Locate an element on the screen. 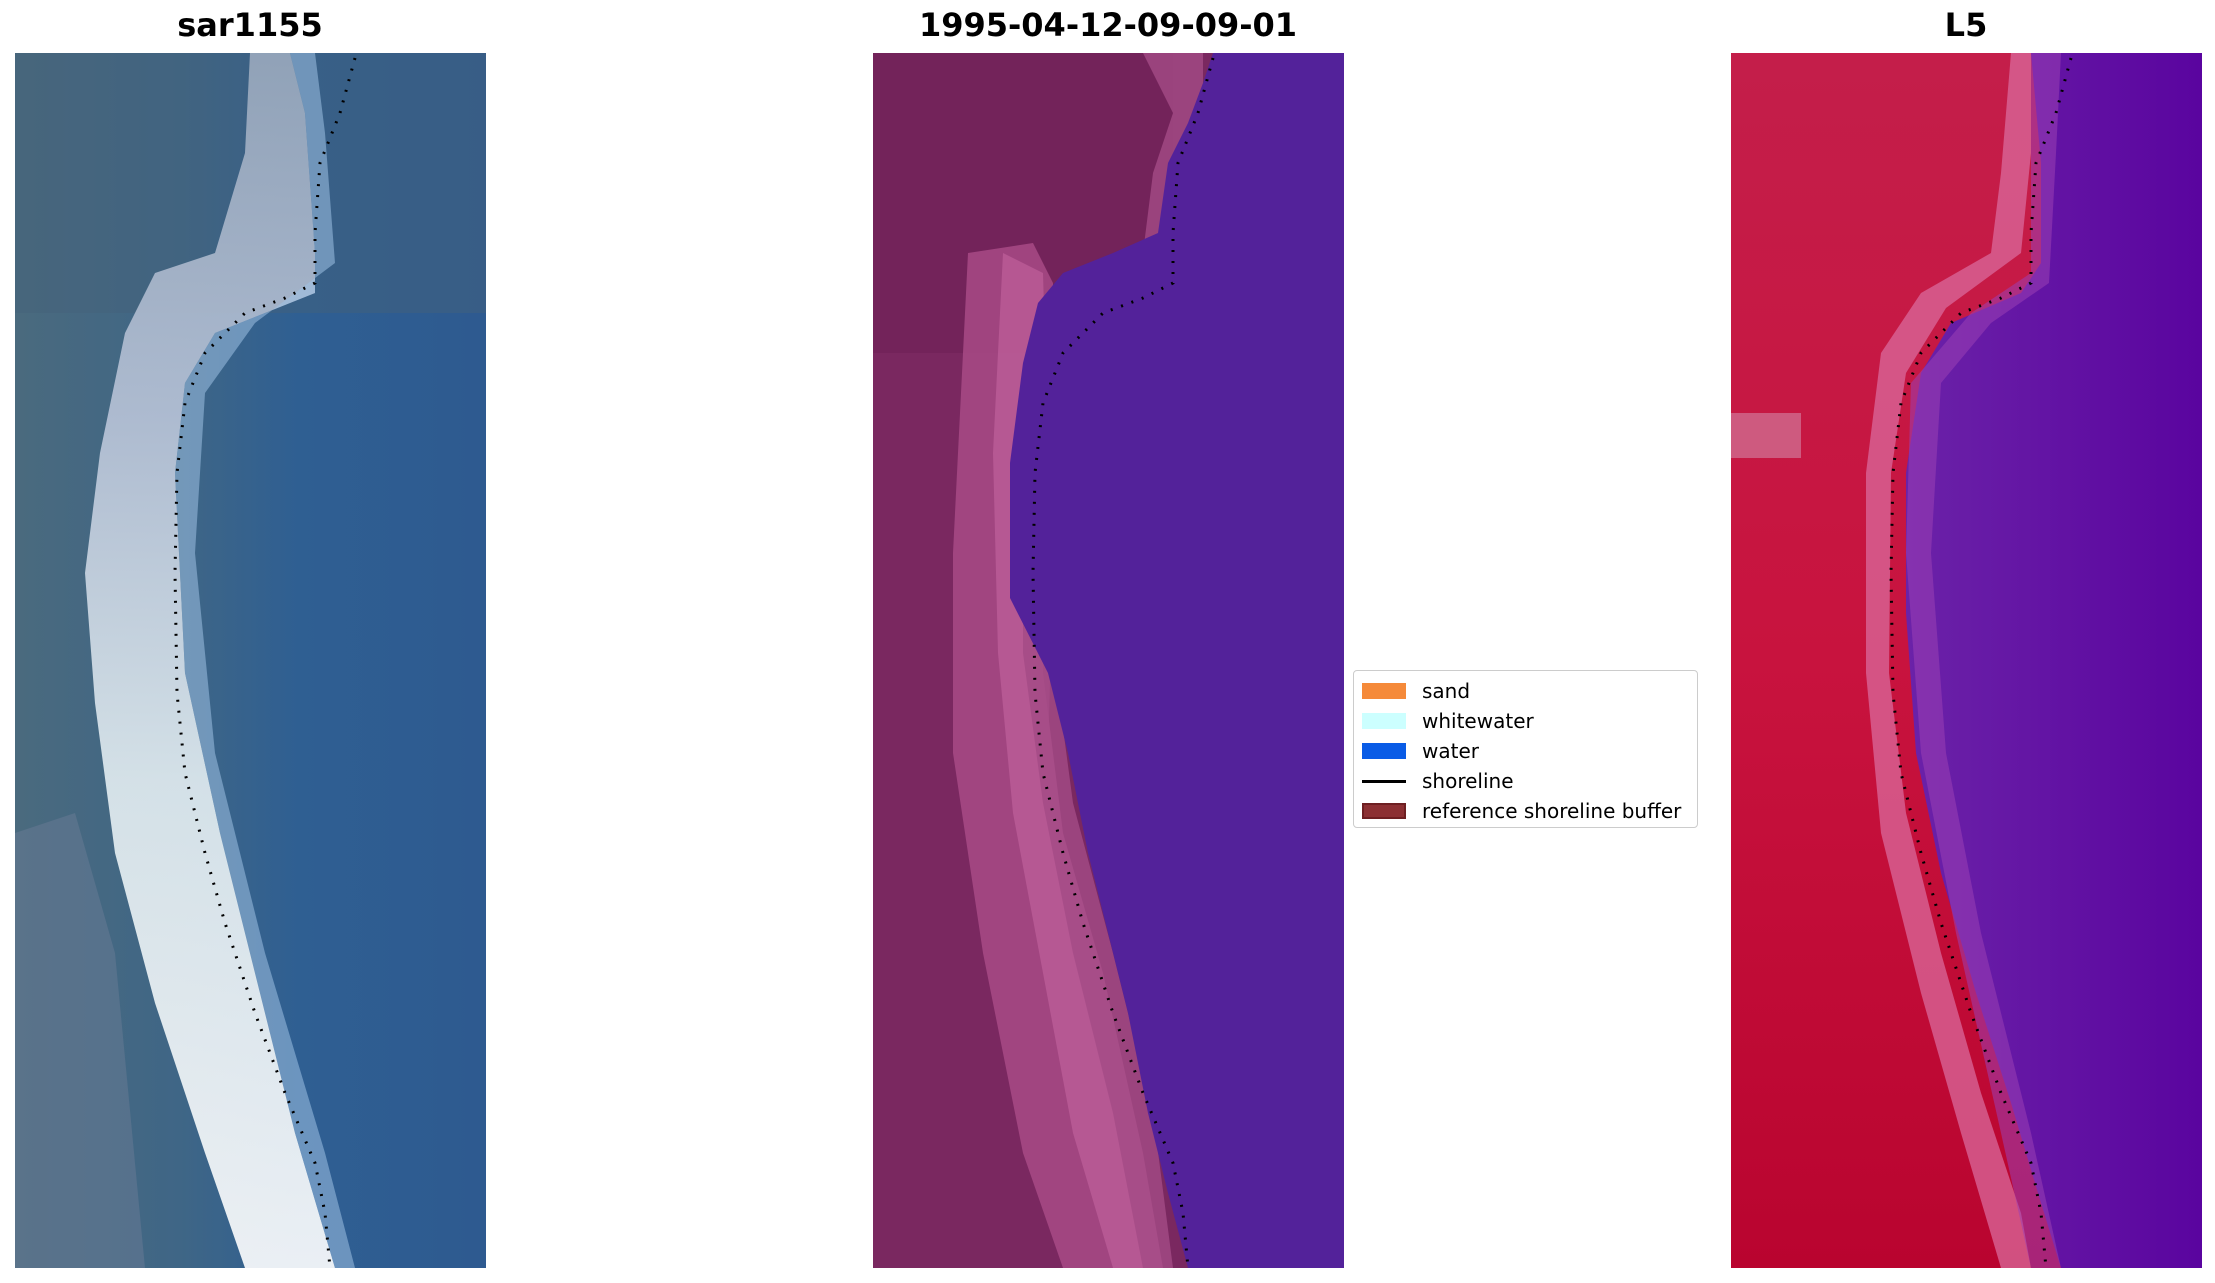  legend-item-reference-buffer: reference shoreline buffer is located at coordinates (1525, 811).